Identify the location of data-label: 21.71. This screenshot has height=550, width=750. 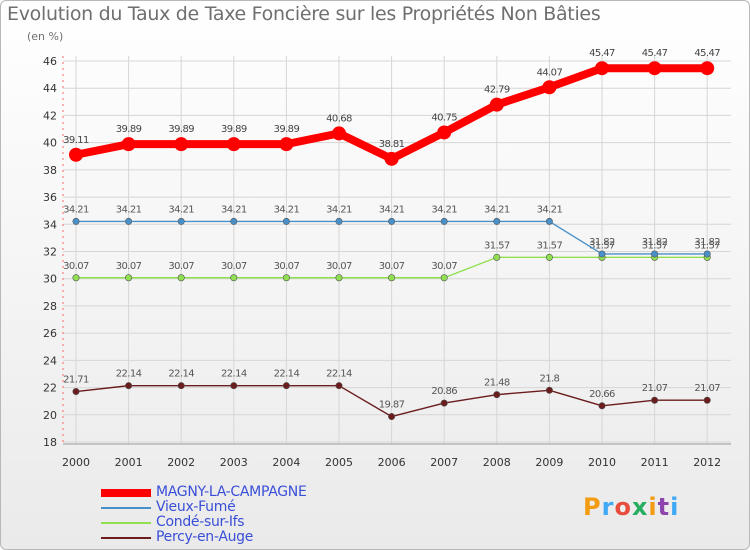
(76, 380).